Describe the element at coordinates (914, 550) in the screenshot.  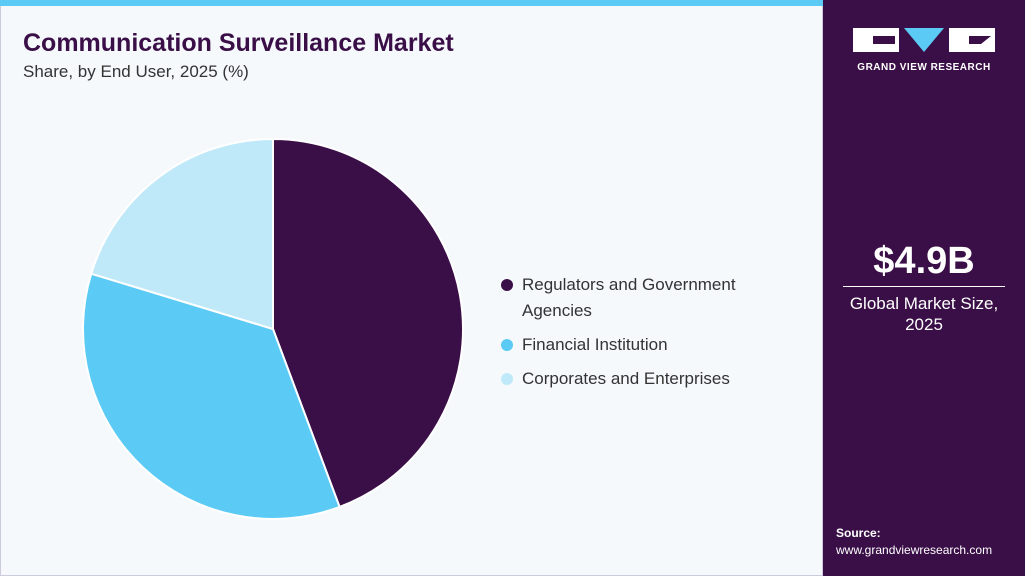
I see `source-url: www.grandviewresearch.com` at that location.